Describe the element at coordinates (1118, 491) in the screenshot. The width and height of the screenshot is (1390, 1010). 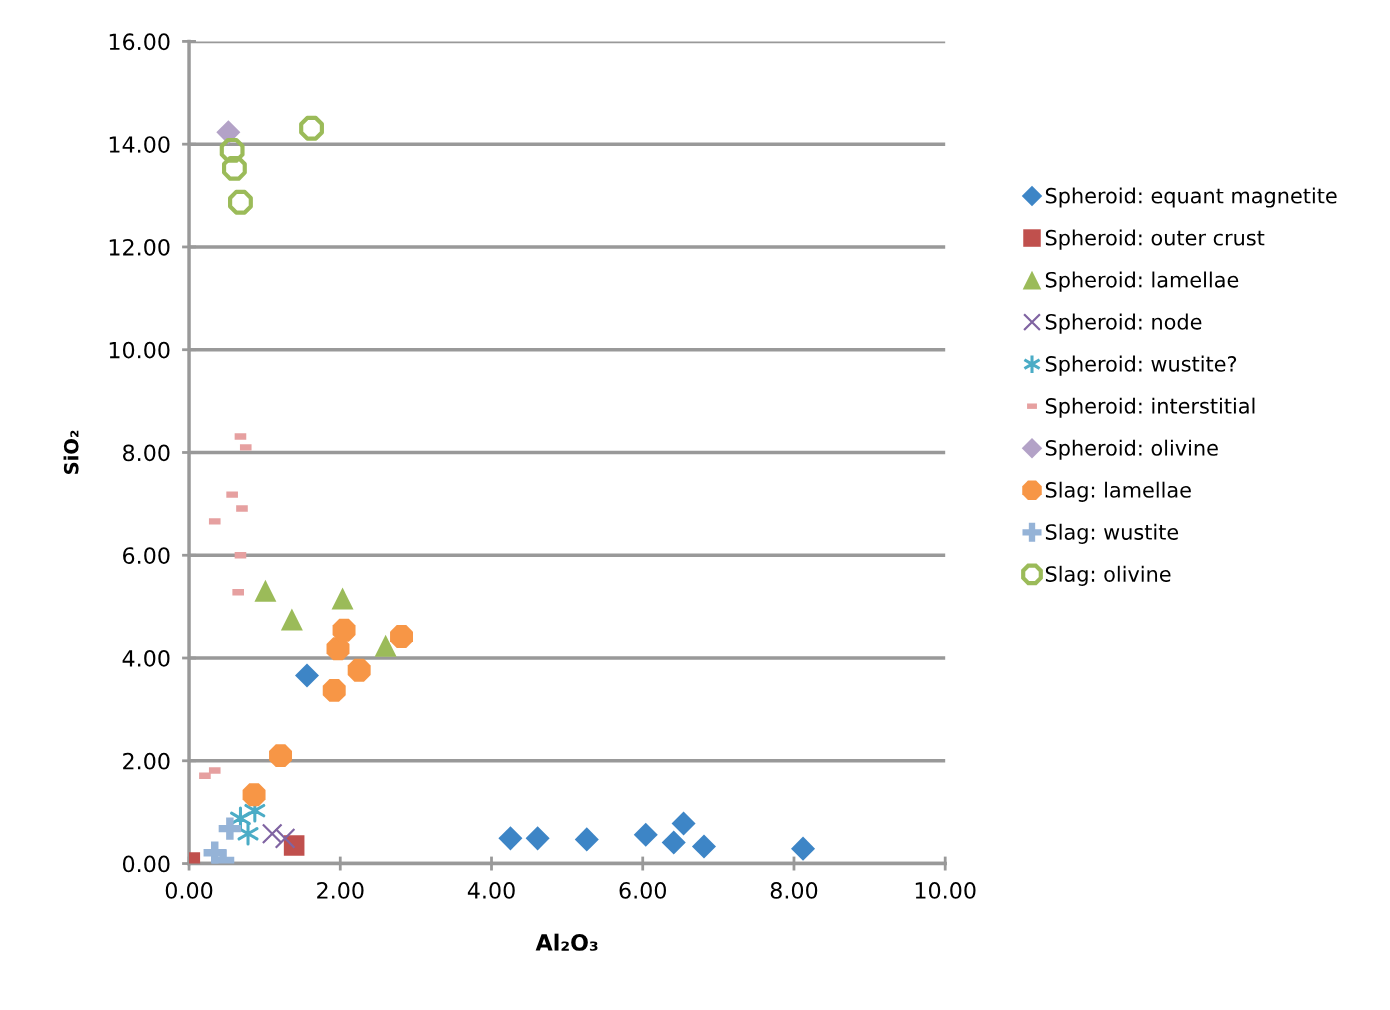
I see `legend-label: Slag: lamellae` at that location.